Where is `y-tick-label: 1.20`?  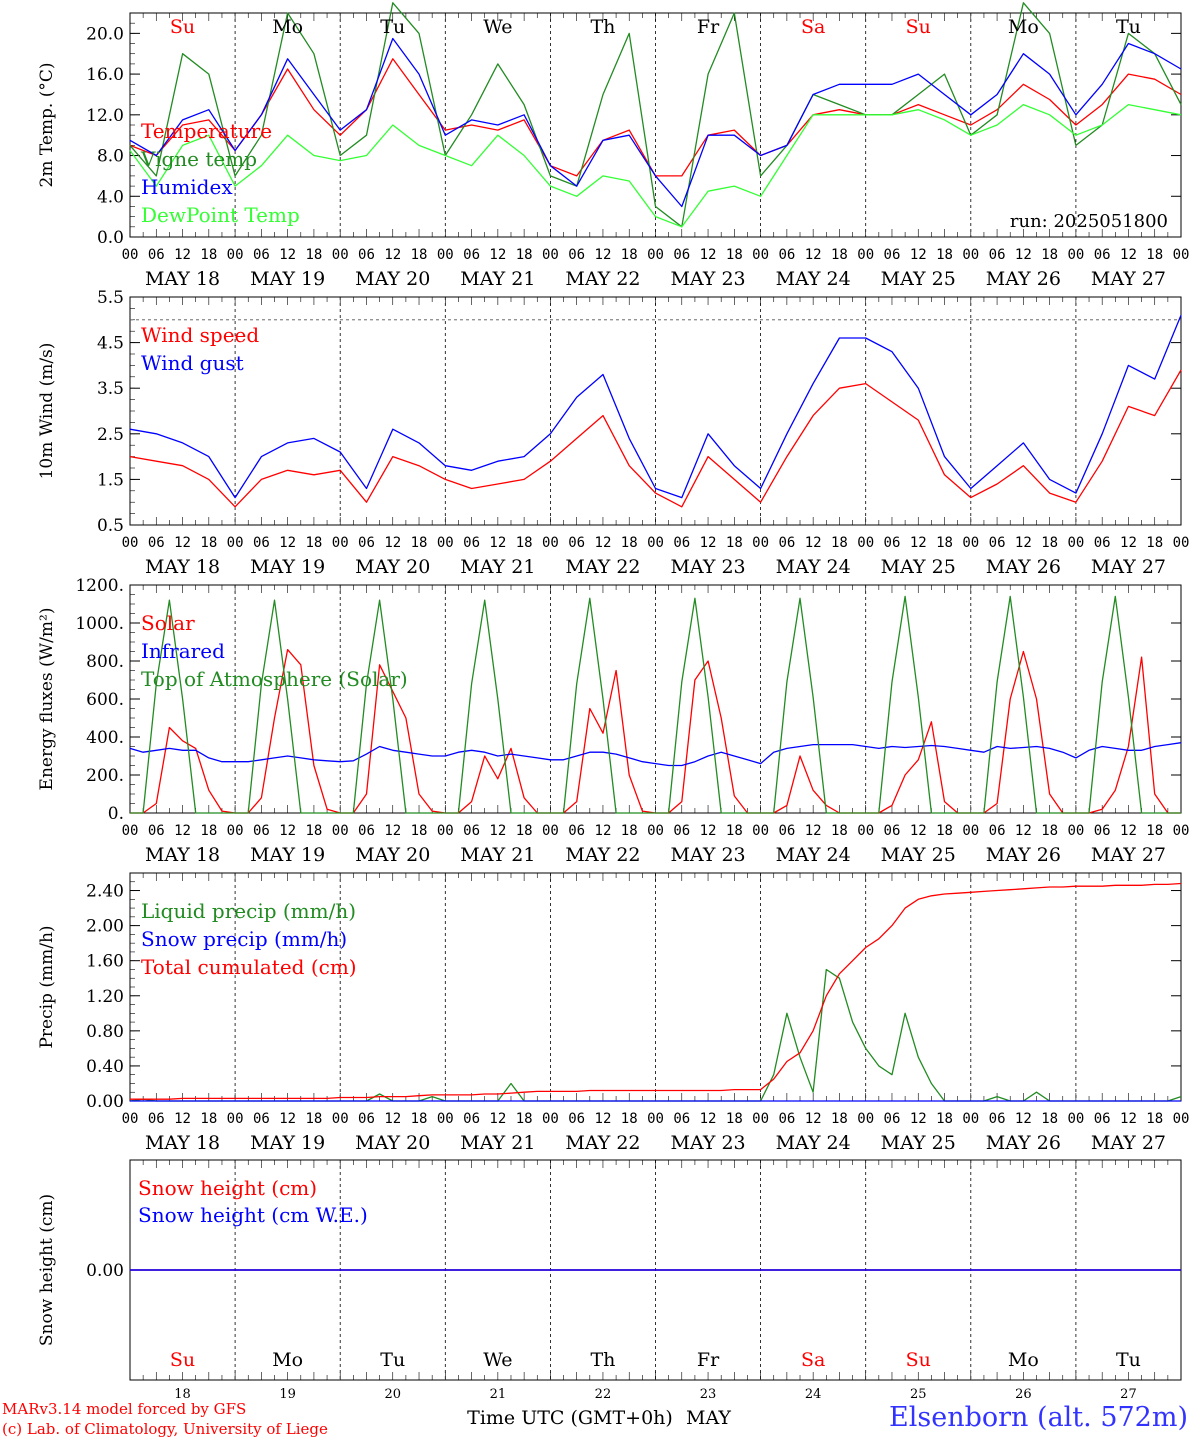
y-tick-label: 1.20 is located at coordinates (105, 997).